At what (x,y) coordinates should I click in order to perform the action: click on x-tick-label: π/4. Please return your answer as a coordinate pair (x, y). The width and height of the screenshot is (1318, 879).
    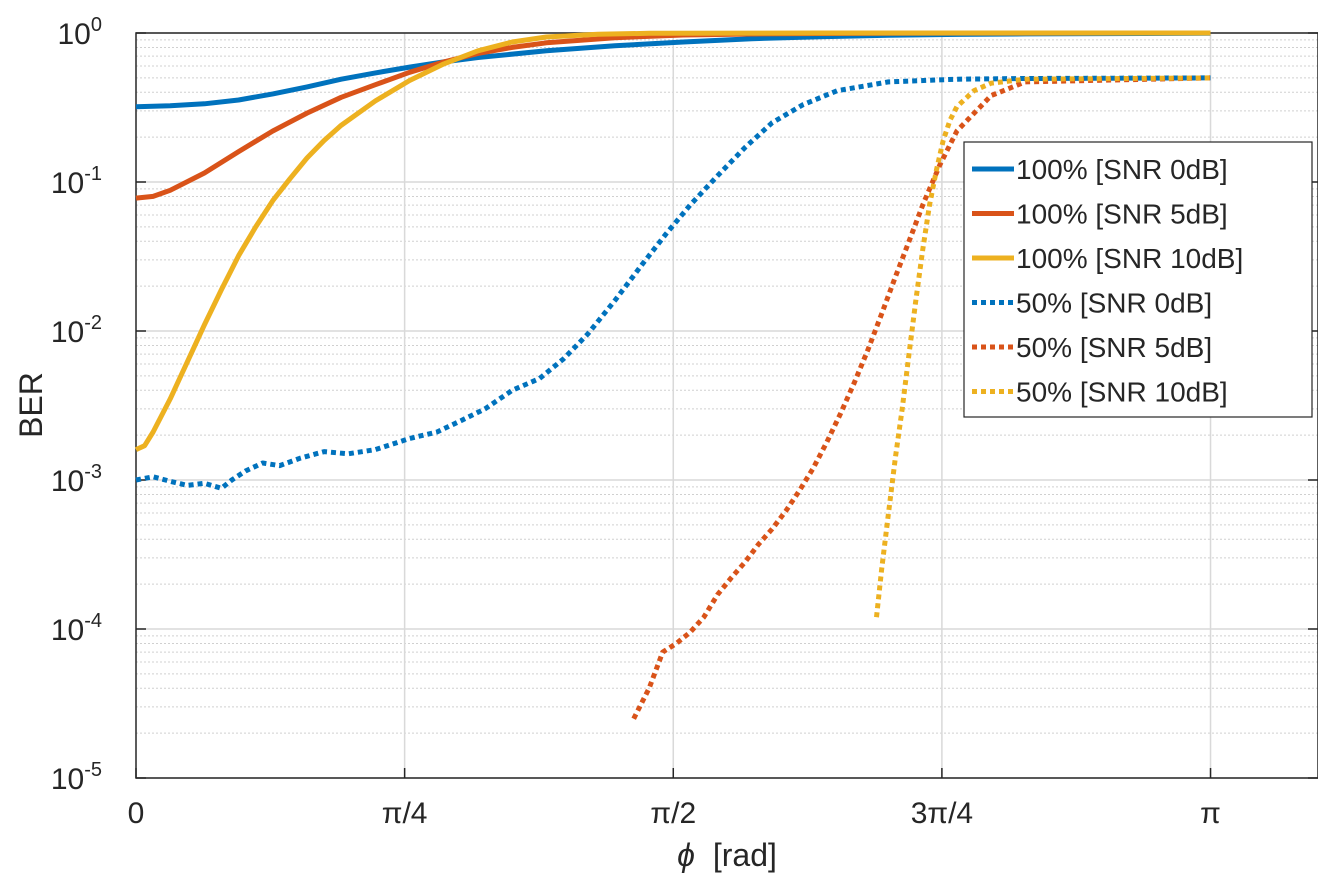
    Looking at the image, I should click on (405, 813).